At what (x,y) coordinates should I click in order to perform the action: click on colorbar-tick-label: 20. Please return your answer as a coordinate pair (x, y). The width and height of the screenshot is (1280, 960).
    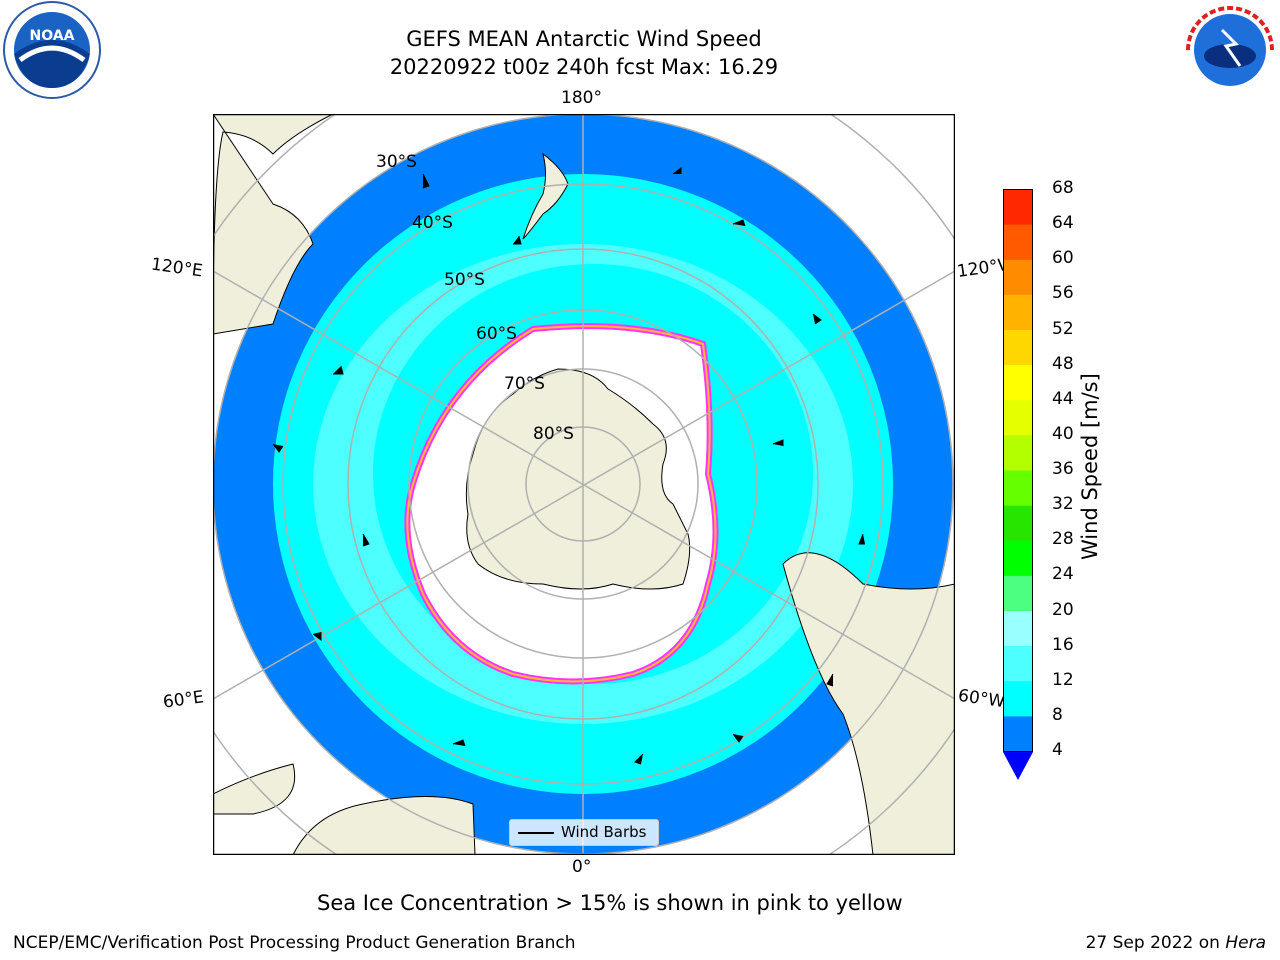
    Looking at the image, I should click on (1063, 609).